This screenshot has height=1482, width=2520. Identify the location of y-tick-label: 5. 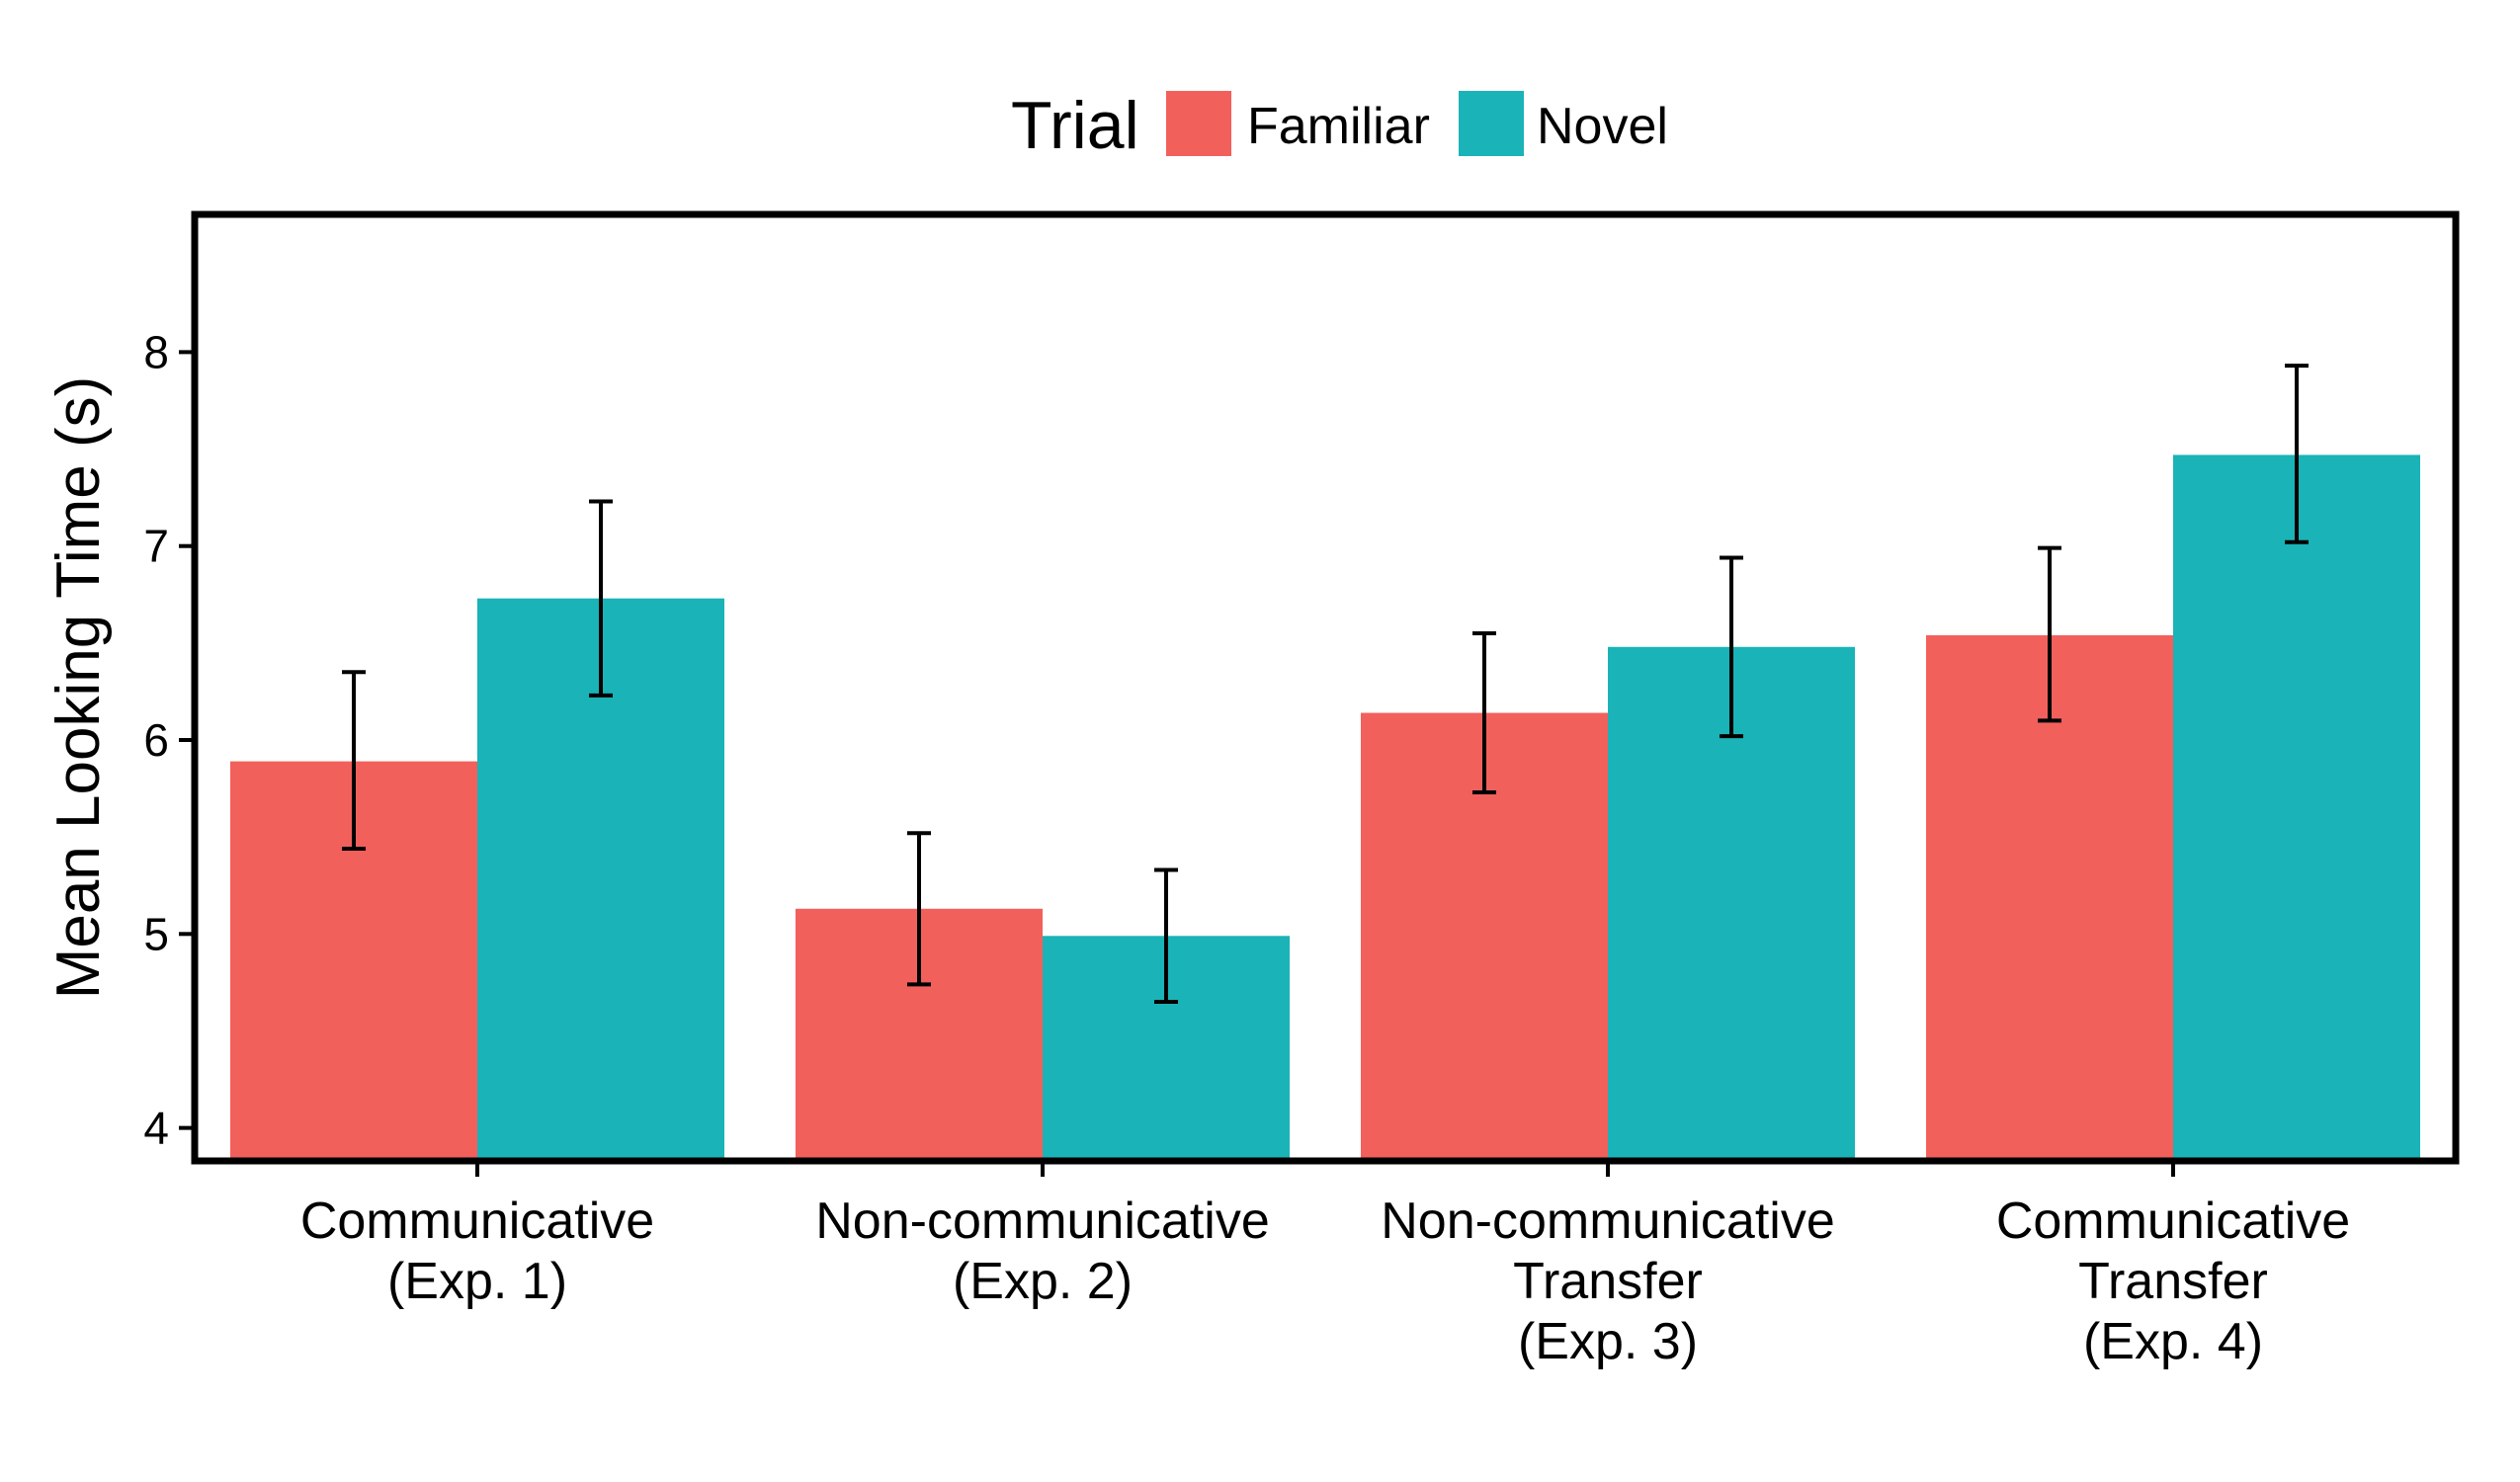
(156, 933).